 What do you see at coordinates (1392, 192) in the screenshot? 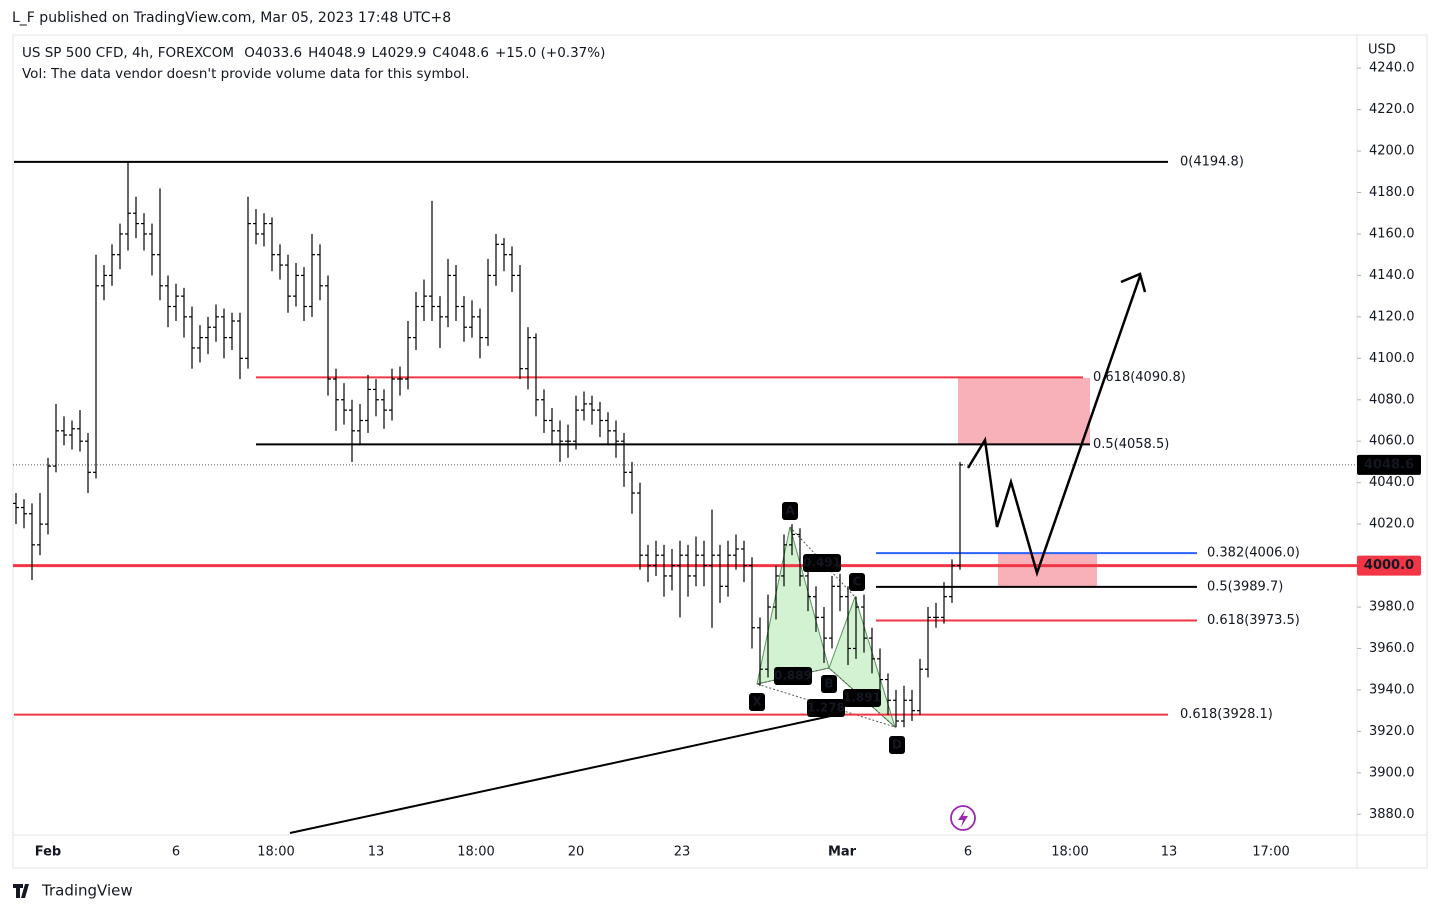
I see `y-tick-label: 4180.0` at bounding box center [1392, 192].